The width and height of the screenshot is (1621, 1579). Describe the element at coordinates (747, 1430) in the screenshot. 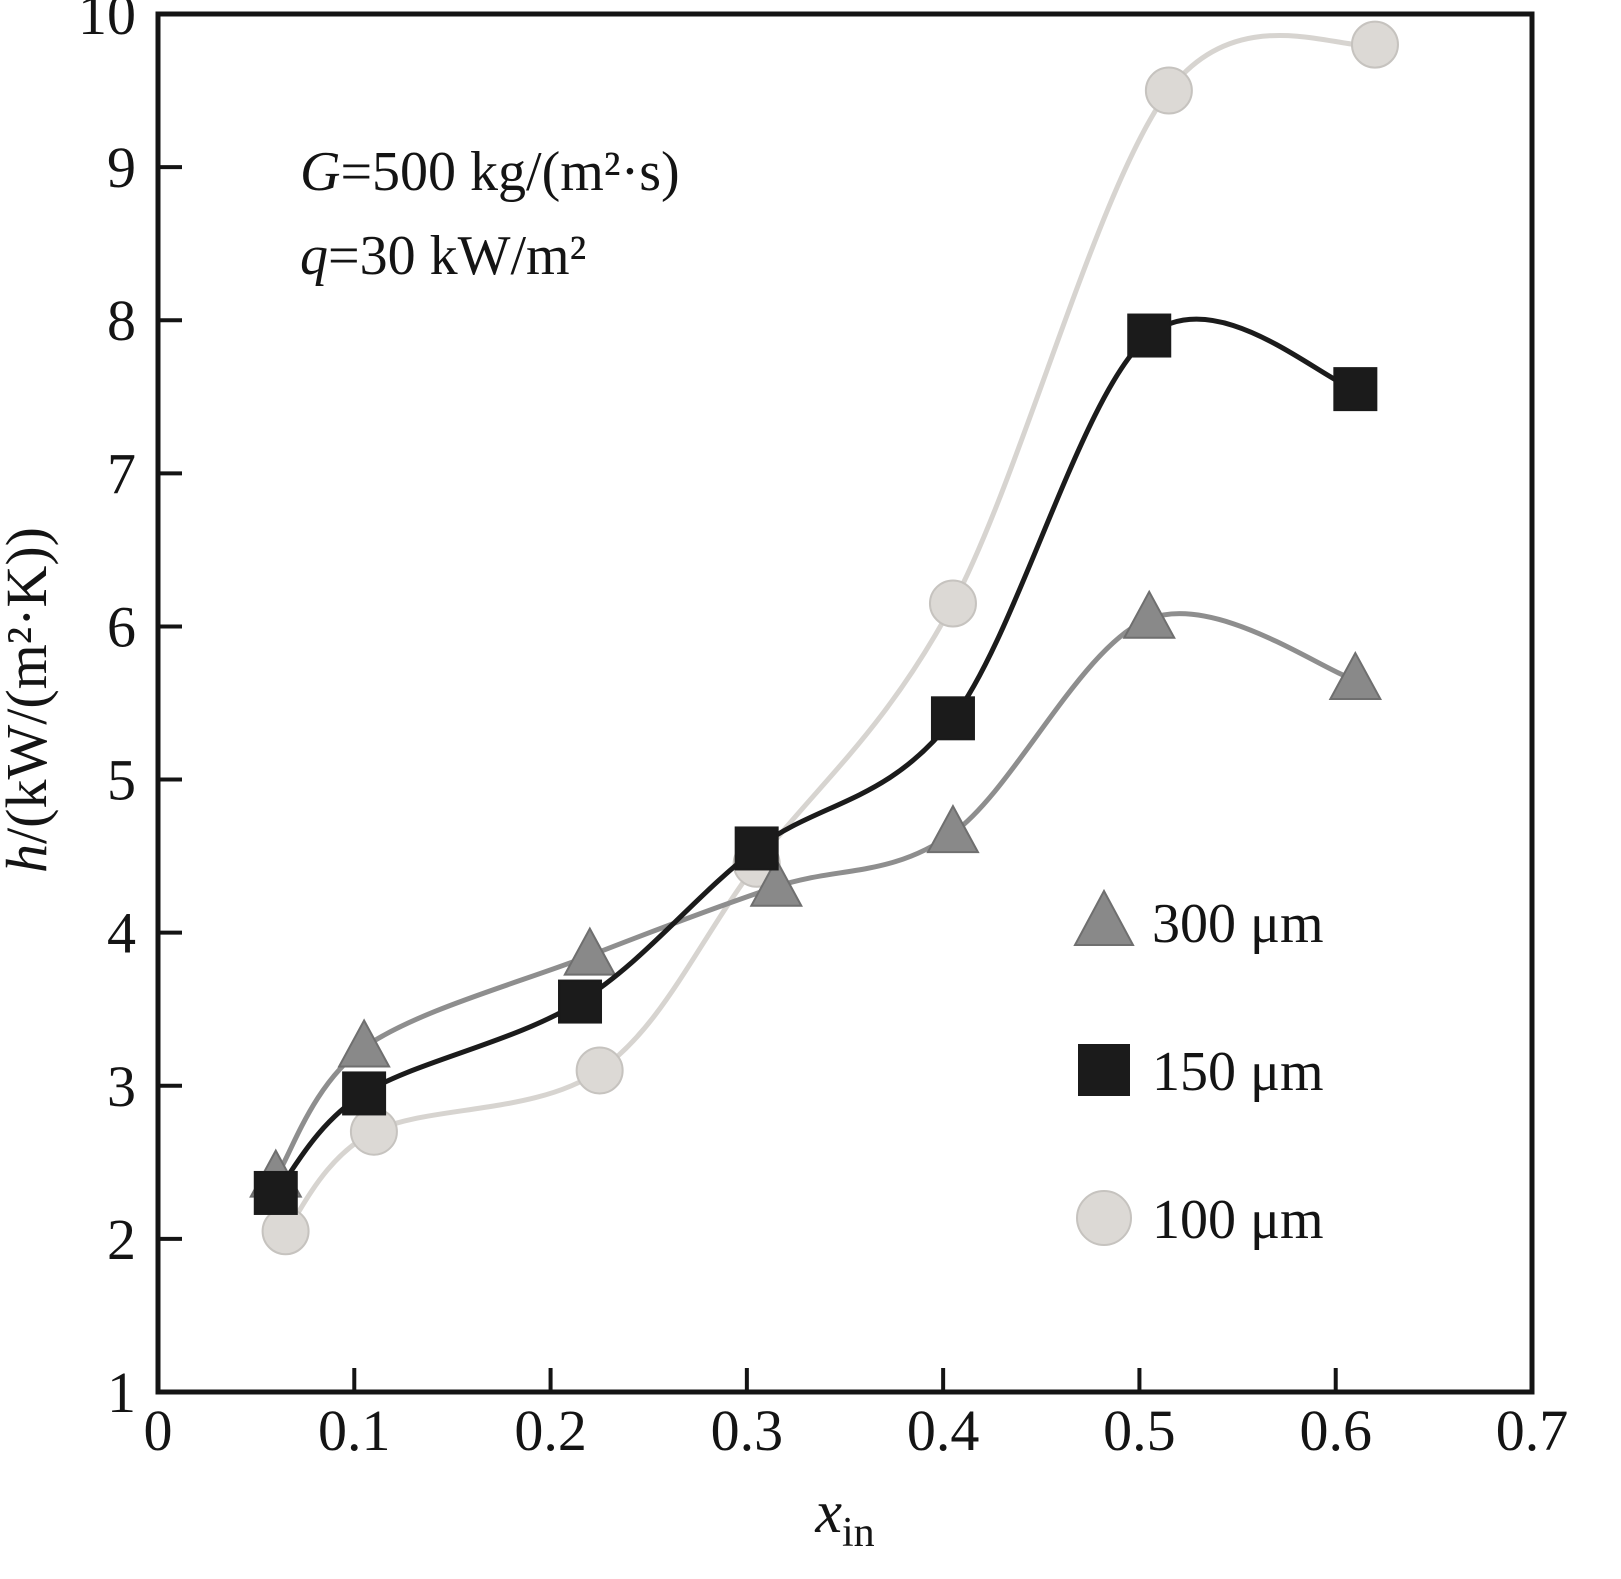

I see `x-tick-label: 0.3` at that location.